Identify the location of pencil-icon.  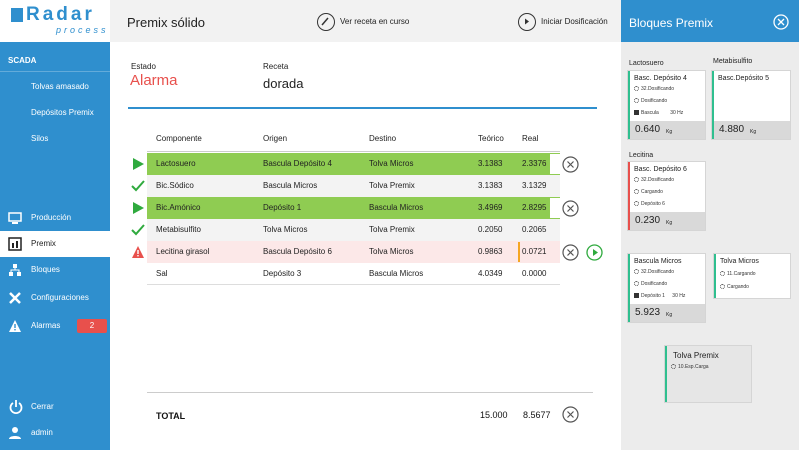
(326, 22).